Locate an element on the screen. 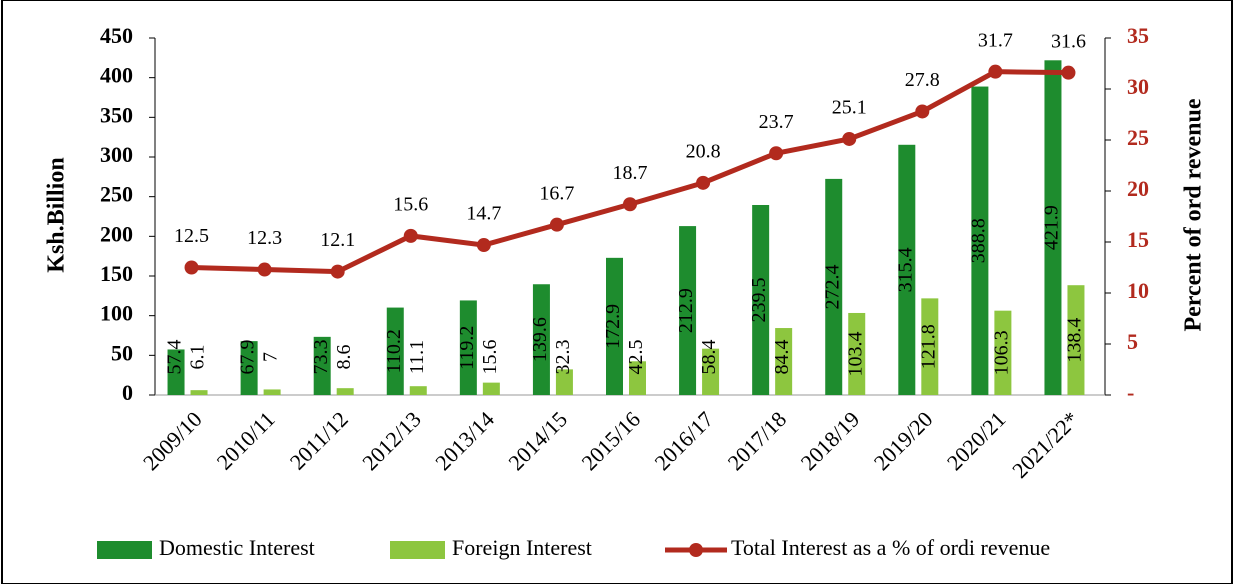 Image resolution: width=1234 pixels, height=584 pixels. x-tick-label: 2021/22* is located at coordinates (1045, 444).